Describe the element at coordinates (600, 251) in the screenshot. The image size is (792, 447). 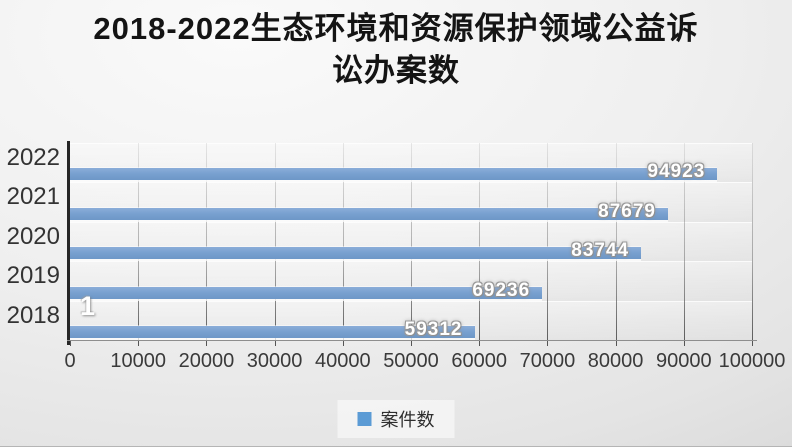
I see `bar-value-label: 83744` at that location.